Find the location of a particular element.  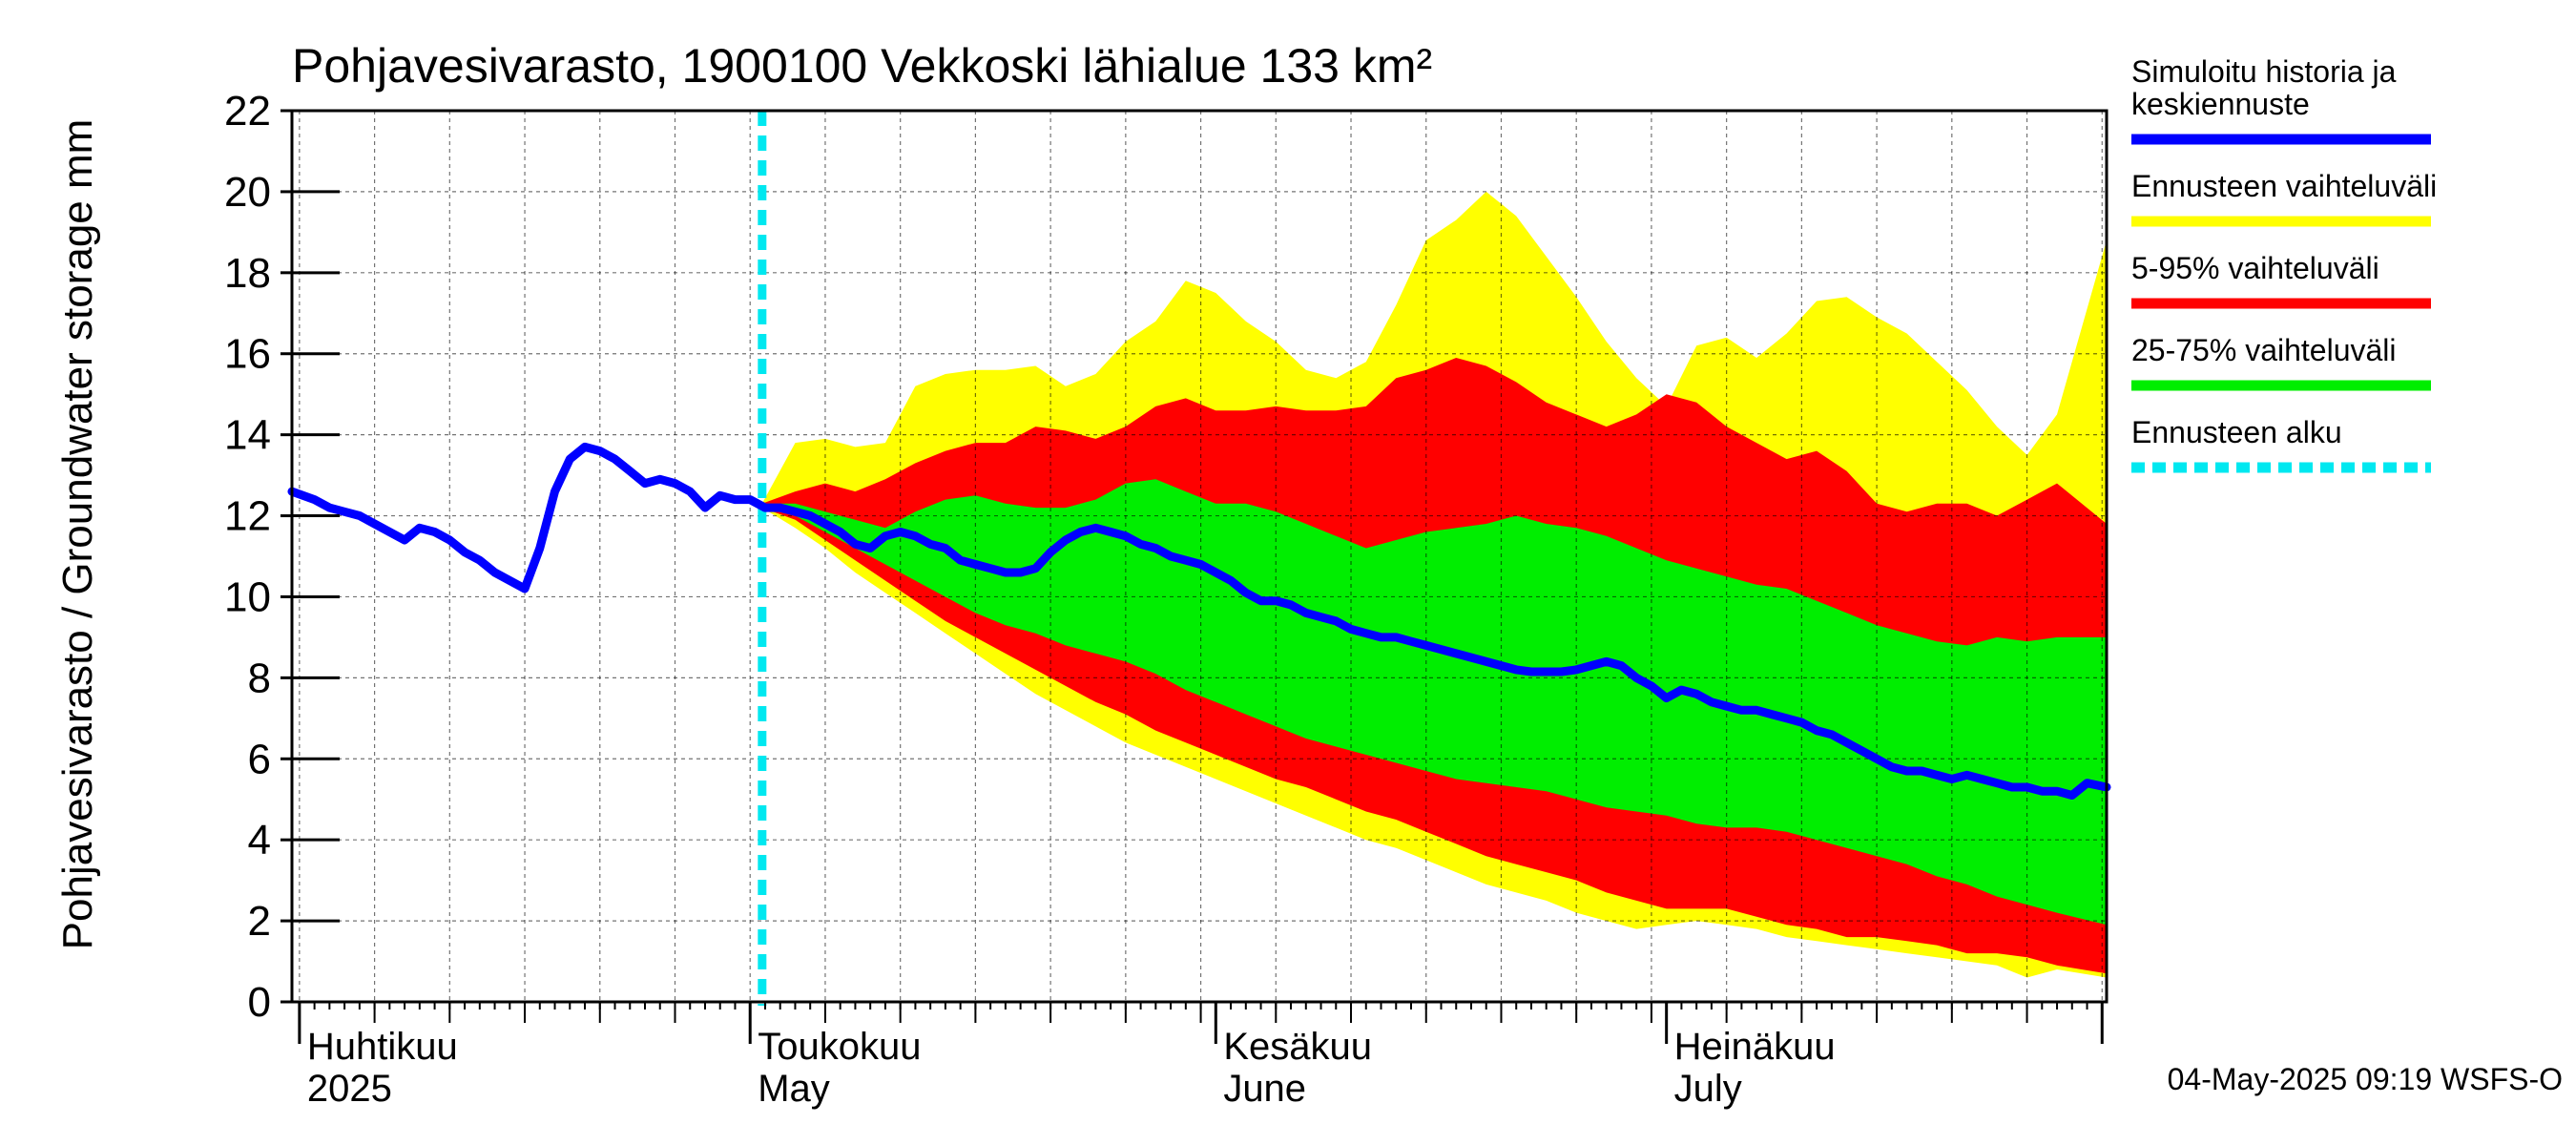

month-sublabel-0: 2025 is located at coordinates (349, 1089).